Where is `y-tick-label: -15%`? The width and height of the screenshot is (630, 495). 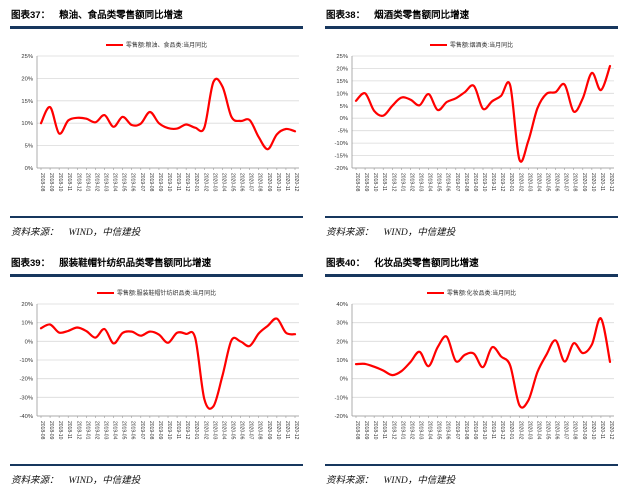 y-tick-label: -15% is located at coordinates (341, 156).